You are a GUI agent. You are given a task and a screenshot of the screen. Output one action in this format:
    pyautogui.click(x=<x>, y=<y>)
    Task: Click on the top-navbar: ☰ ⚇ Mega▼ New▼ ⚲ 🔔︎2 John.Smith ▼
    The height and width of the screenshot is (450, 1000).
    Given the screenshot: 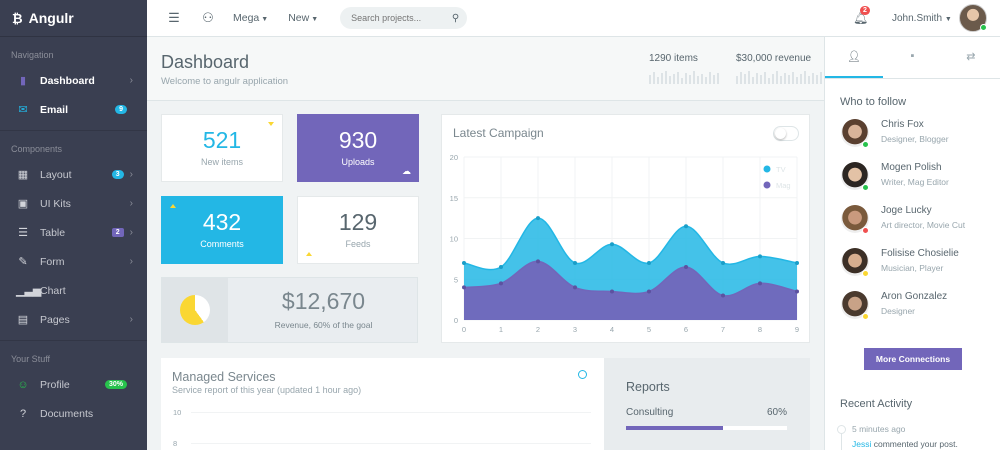 What is the action you would take?
    pyautogui.click(x=573, y=18)
    